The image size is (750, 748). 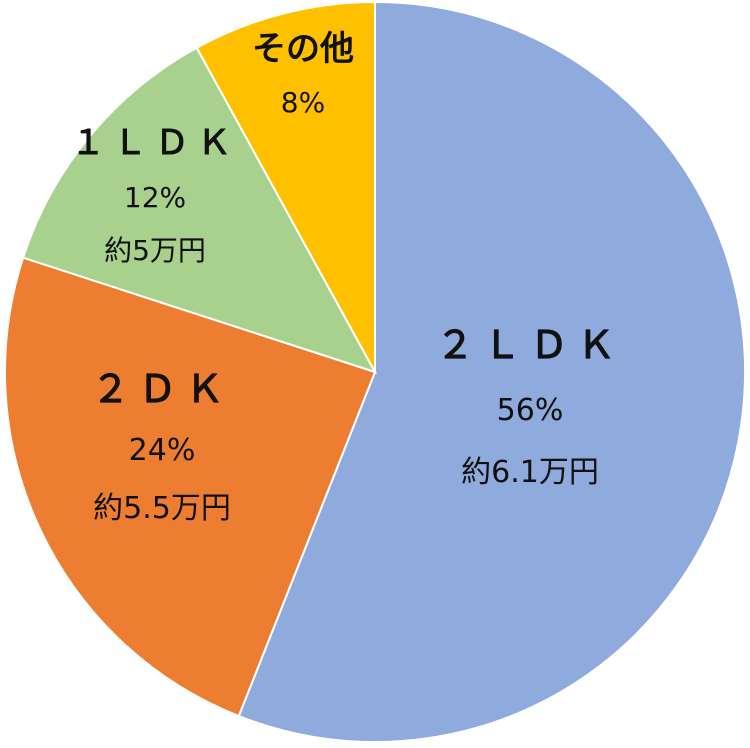 I want to click on slice-label-3: その他, so click(x=303, y=49).